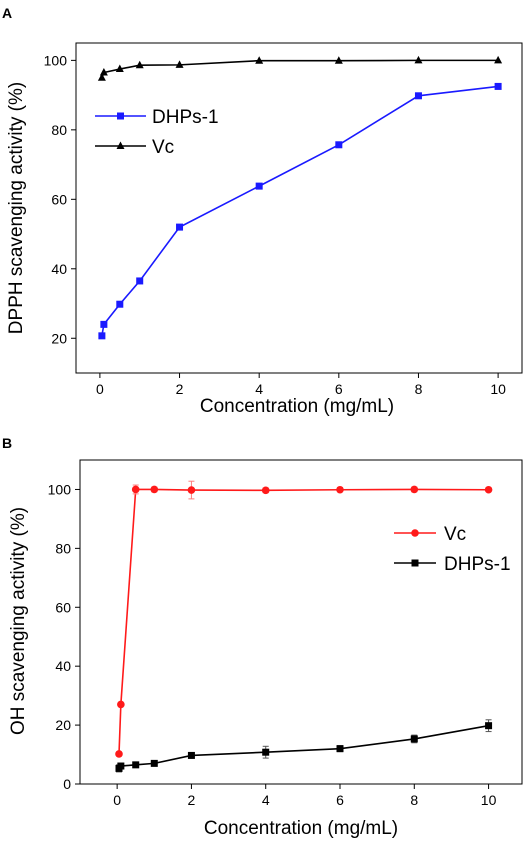  I want to click on panel-b-x-axis: 0 2 4 6 8 10, so click(305, 796).